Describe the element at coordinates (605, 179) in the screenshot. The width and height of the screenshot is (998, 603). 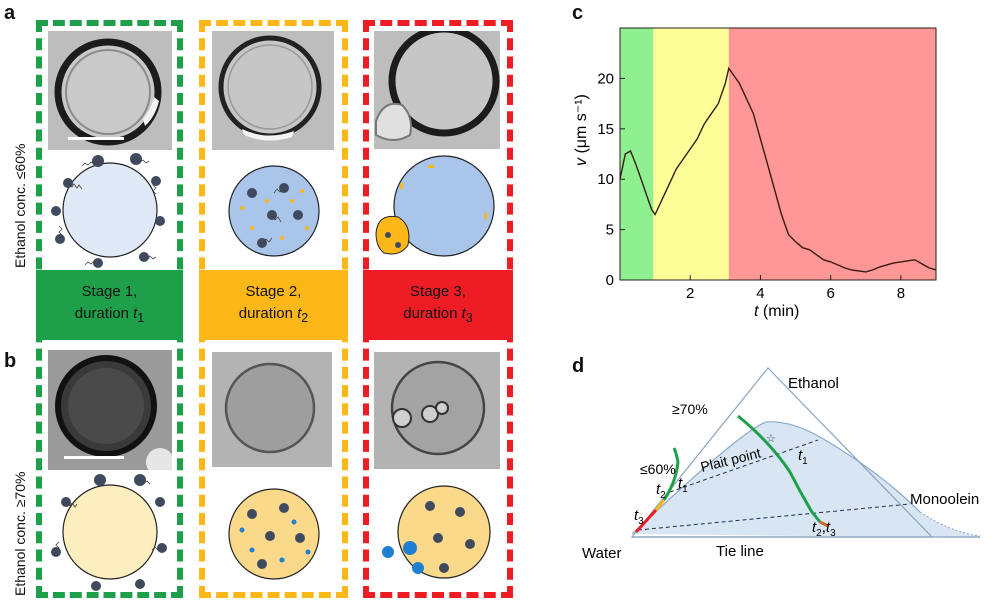
I see `y-tick-label: 10` at that location.